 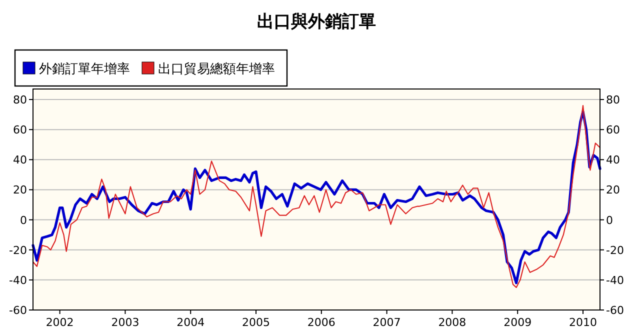 I want to click on y2-tick-label: -60, so click(x=615, y=310).